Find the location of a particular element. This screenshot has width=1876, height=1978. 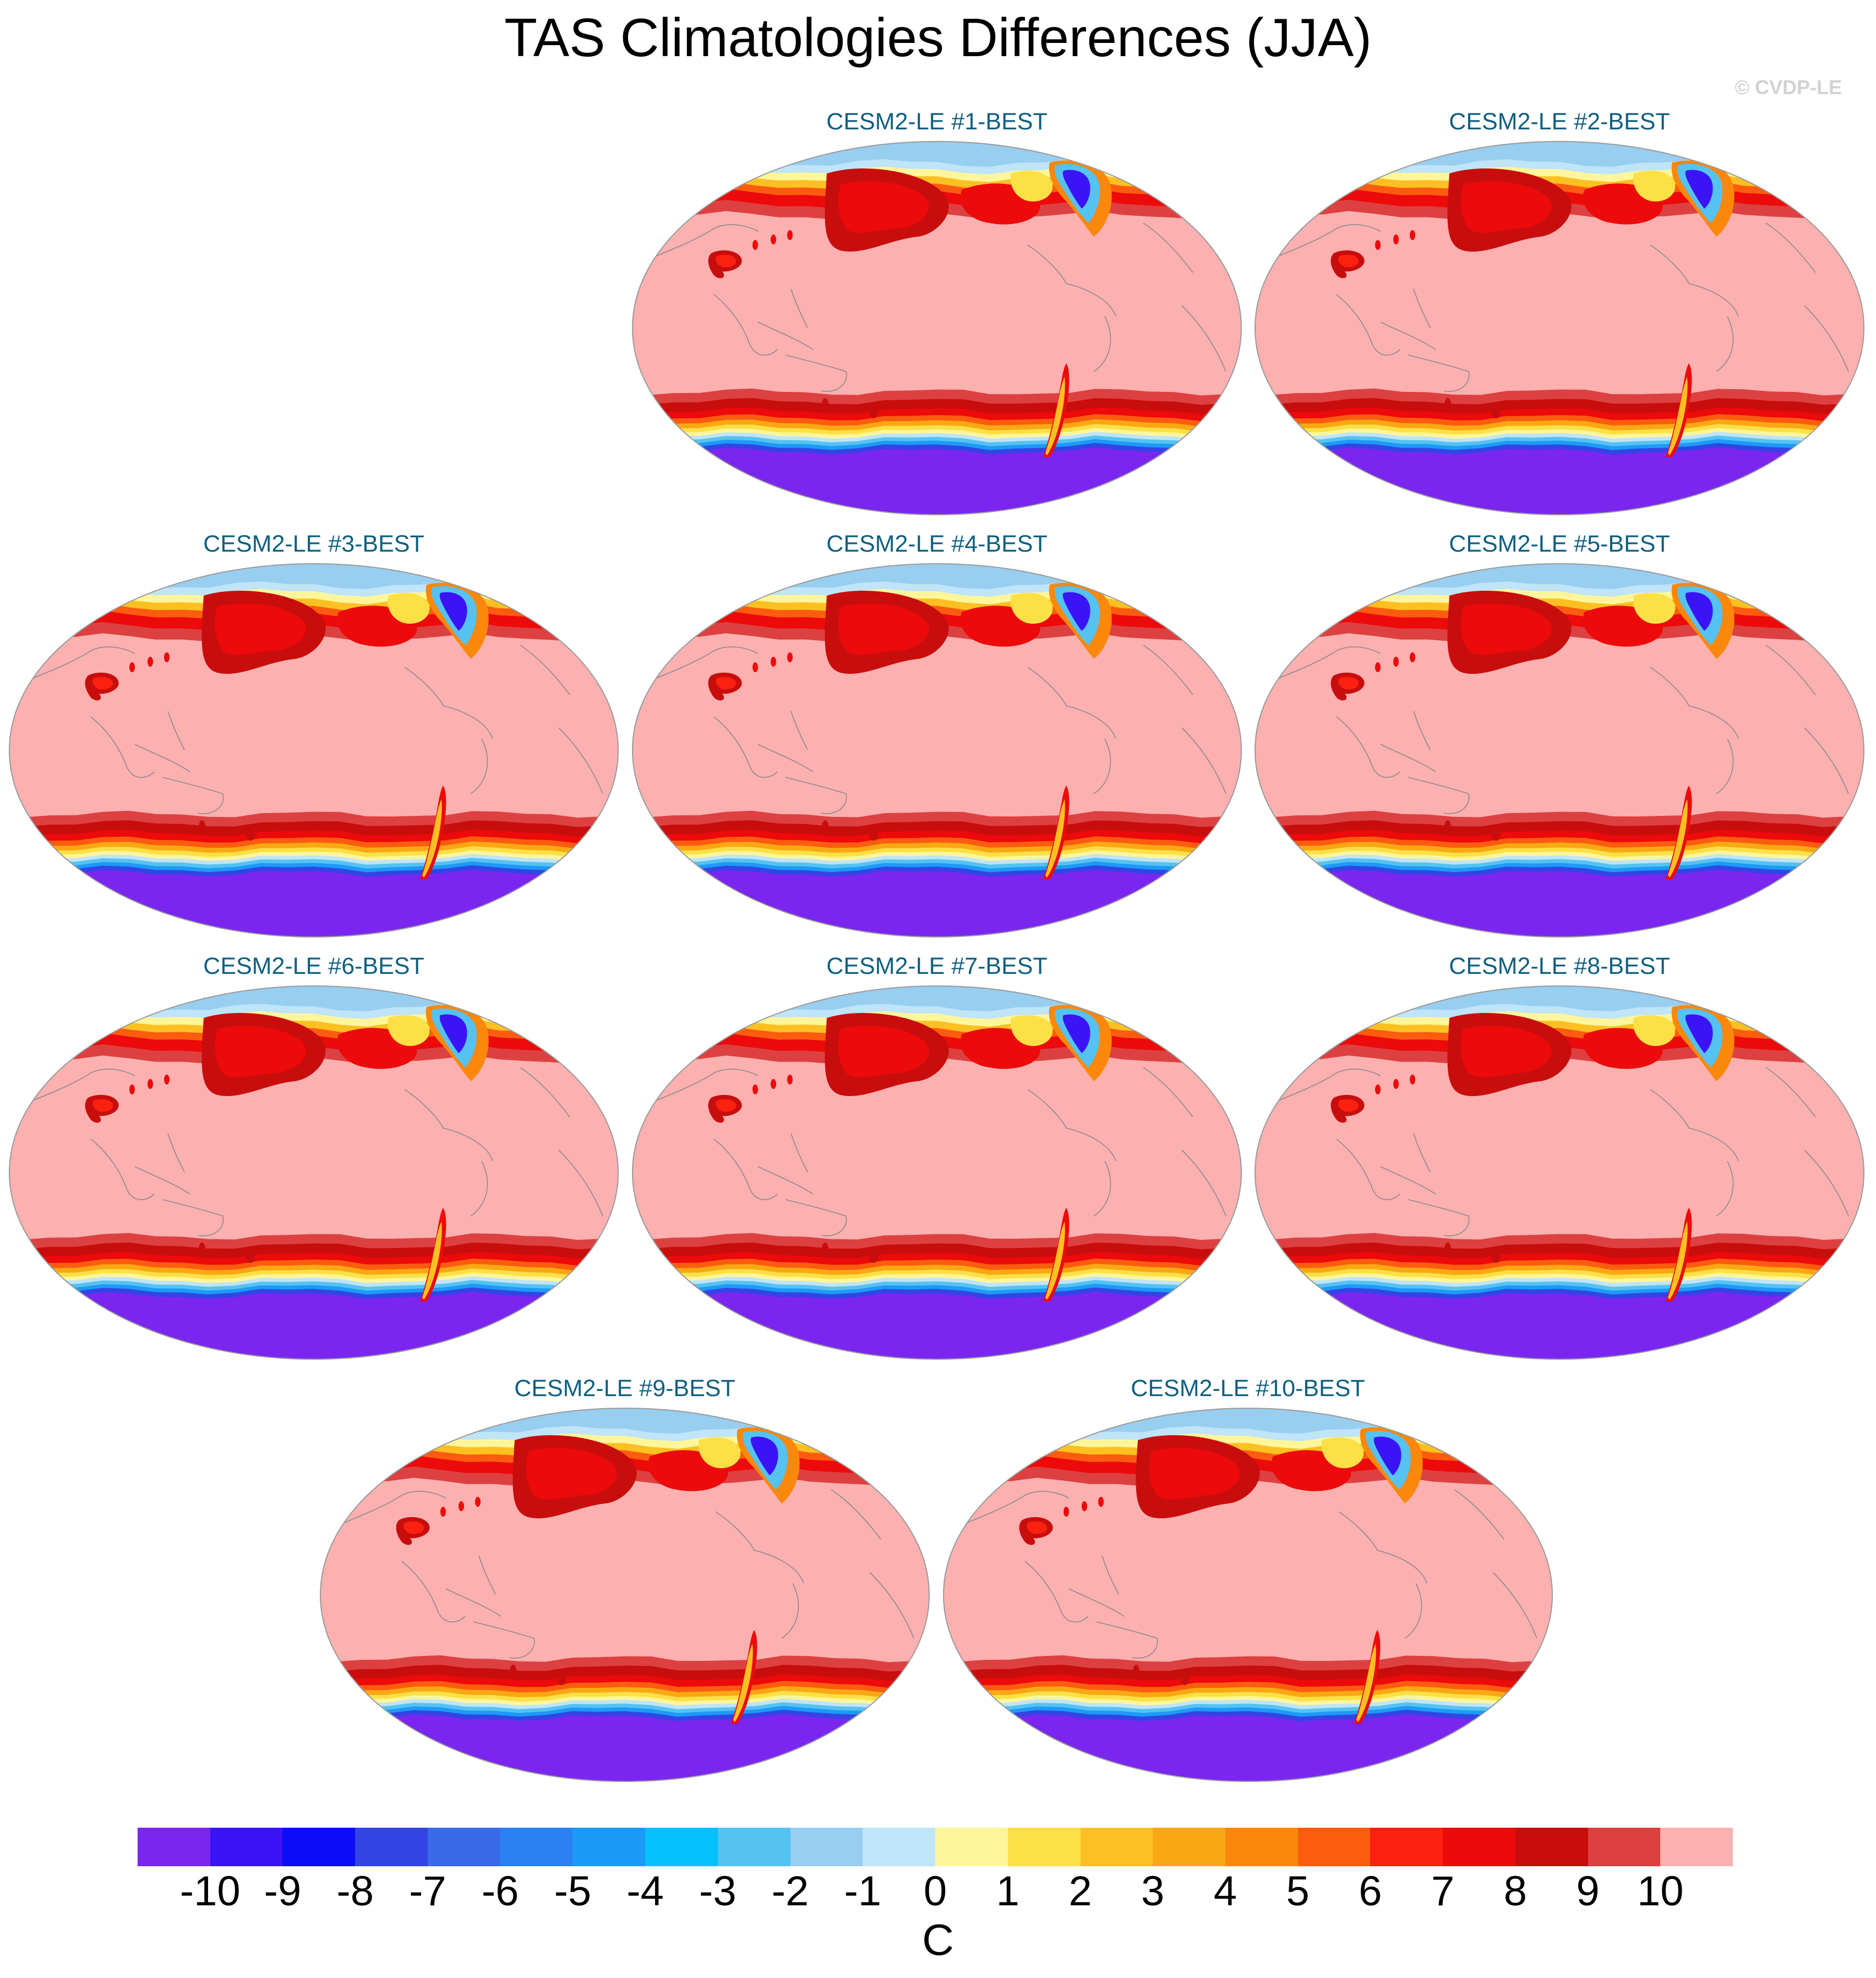

colorbar is located at coordinates (935, 1847).